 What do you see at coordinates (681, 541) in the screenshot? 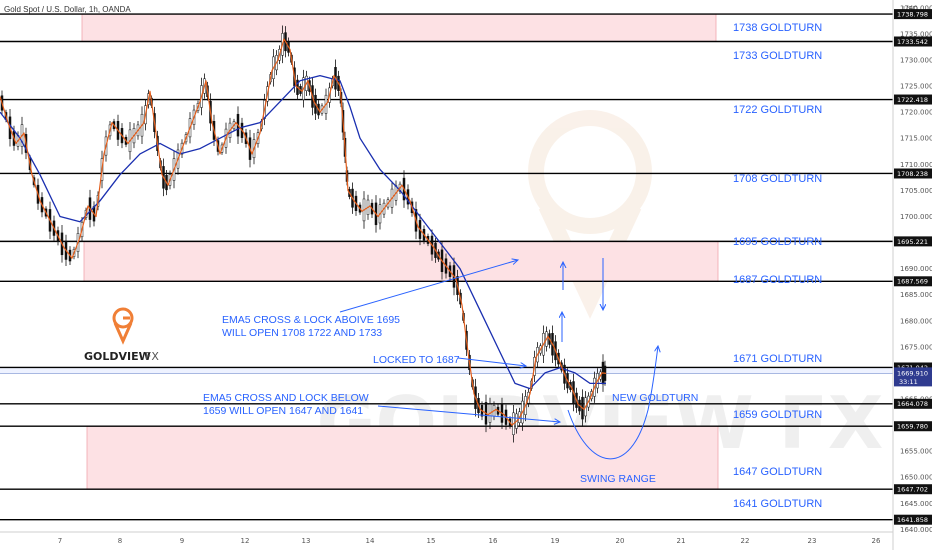
I see `x-tick-10: 21` at bounding box center [681, 541].